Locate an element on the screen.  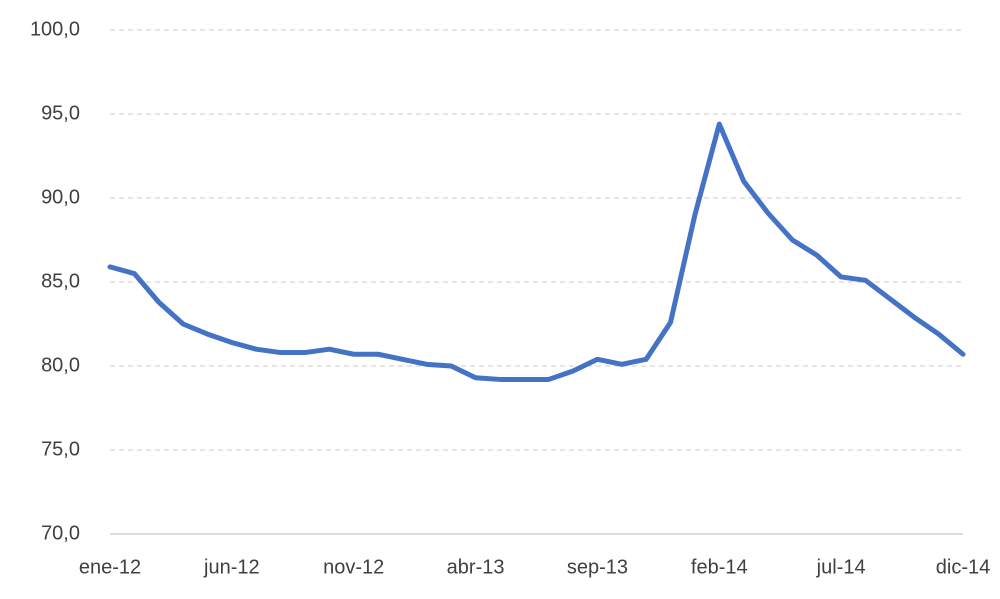
y-tick-label: 85,0 is located at coordinates (60, 281).